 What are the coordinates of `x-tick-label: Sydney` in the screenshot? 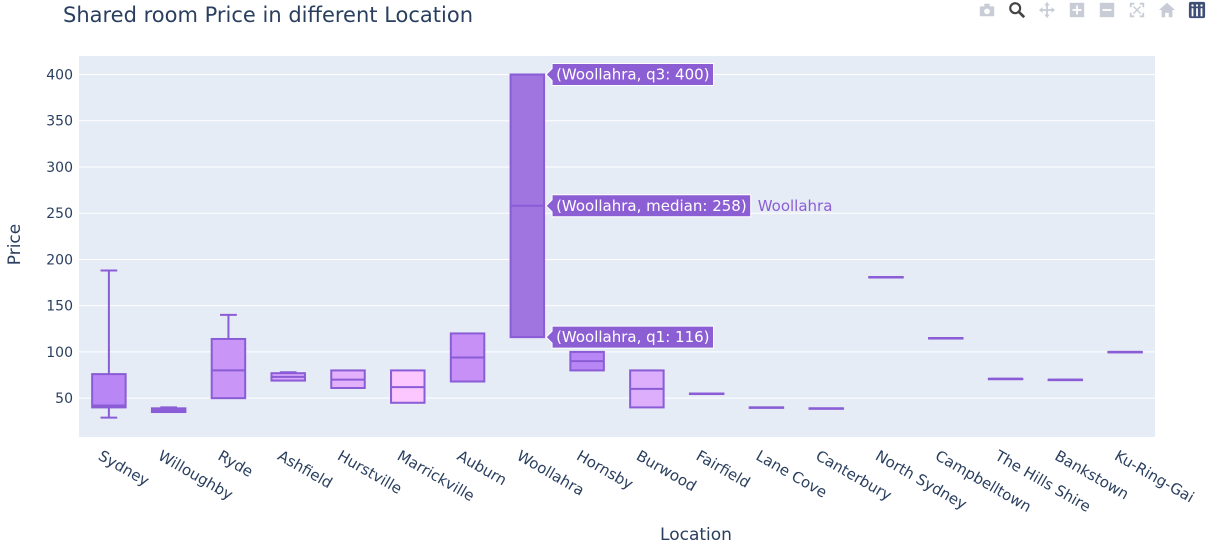 It's located at (123, 468).